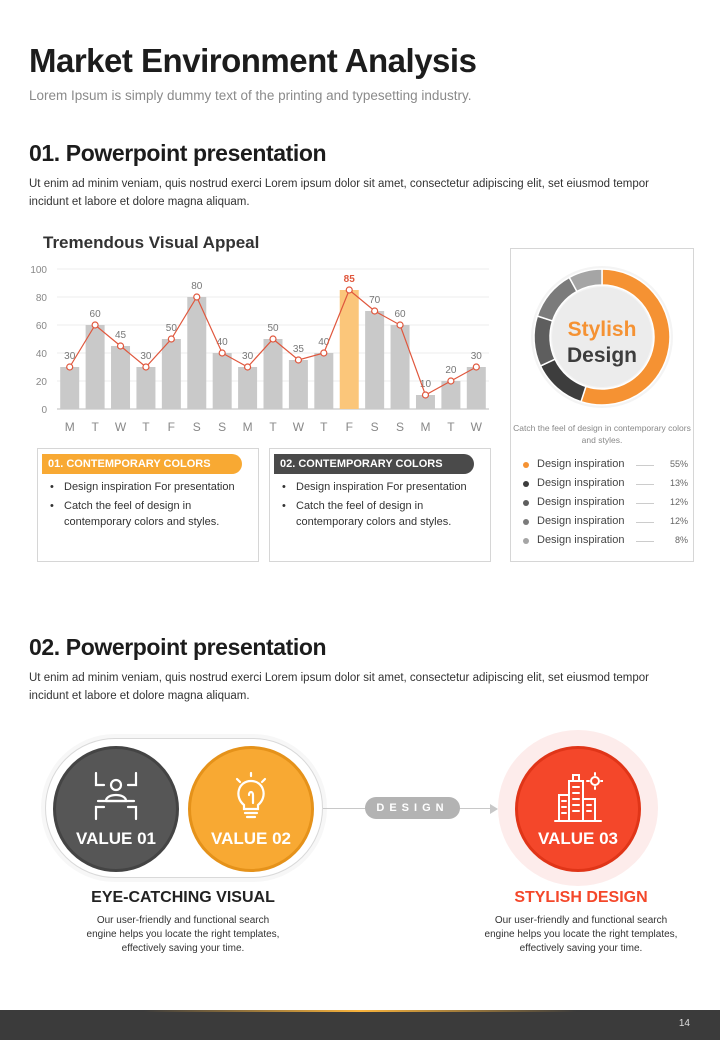 Image resolution: width=720 pixels, height=1040 pixels. What do you see at coordinates (678, 483) in the screenshot?
I see `legend-percent: 13%` at bounding box center [678, 483].